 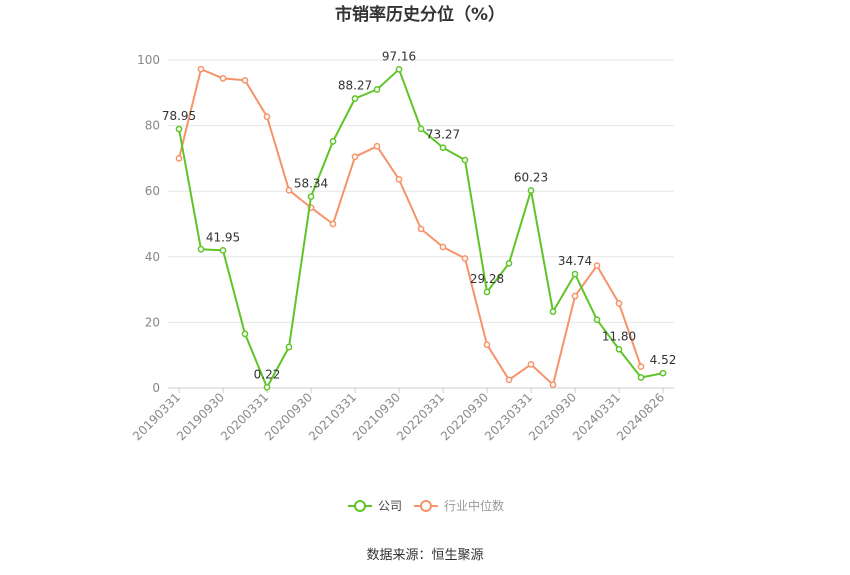 I want to click on data-label: 78.95, so click(x=179, y=116).